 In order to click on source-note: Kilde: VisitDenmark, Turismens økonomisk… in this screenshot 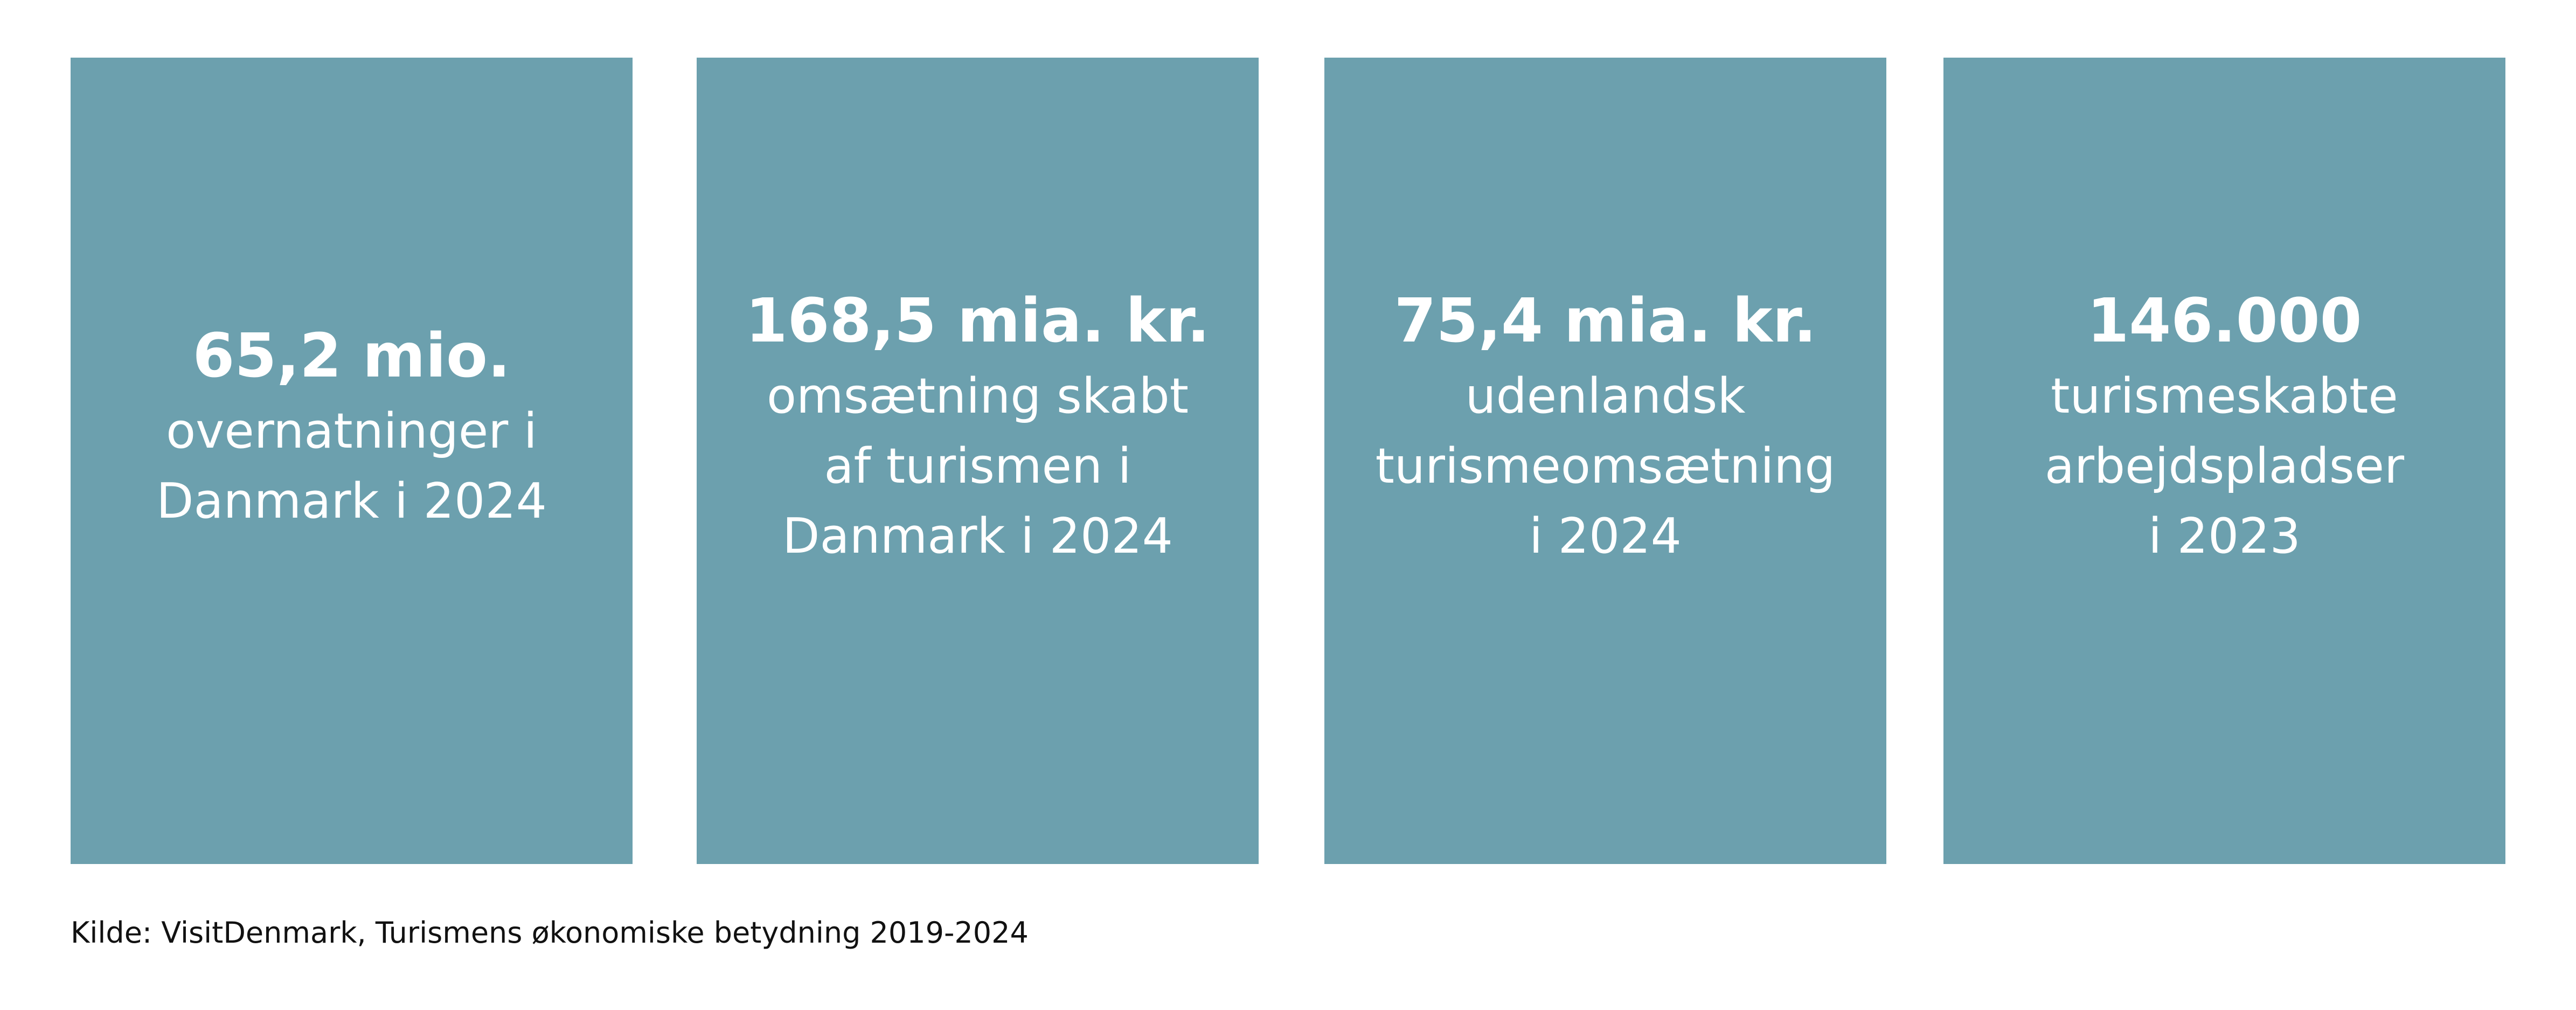, I will do `click(550, 933)`.